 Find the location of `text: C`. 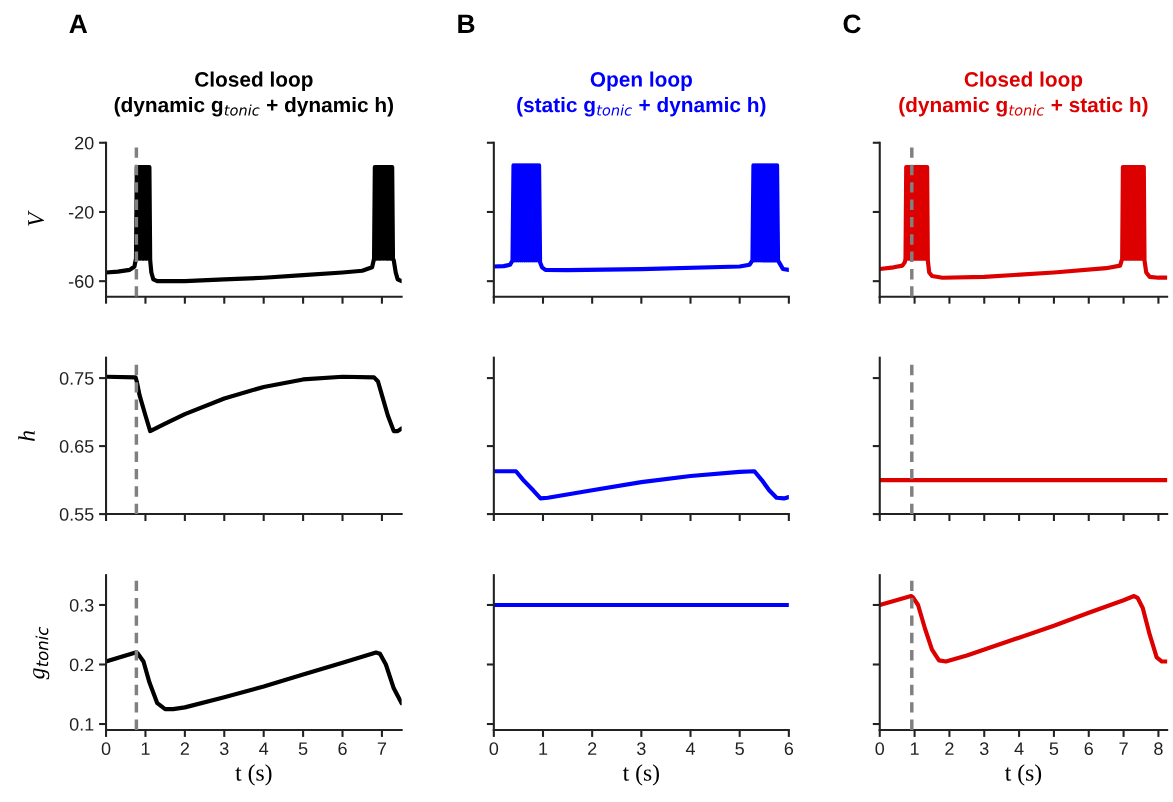

text: C is located at coordinates (852, 24).